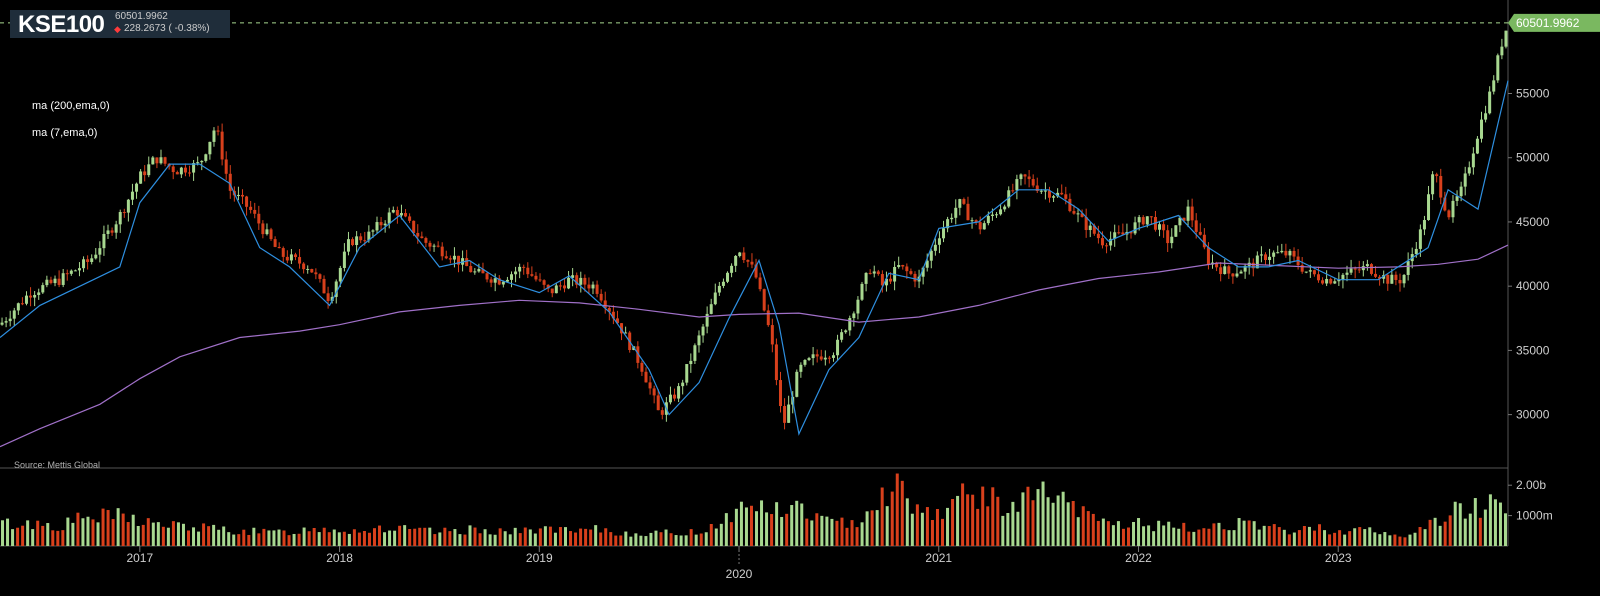 This screenshot has width=1600, height=596. What do you see at coordinates (1533, 415) in the screenshot?
I see `y-tick-label: 30000` at bounding box center [1533, 415].